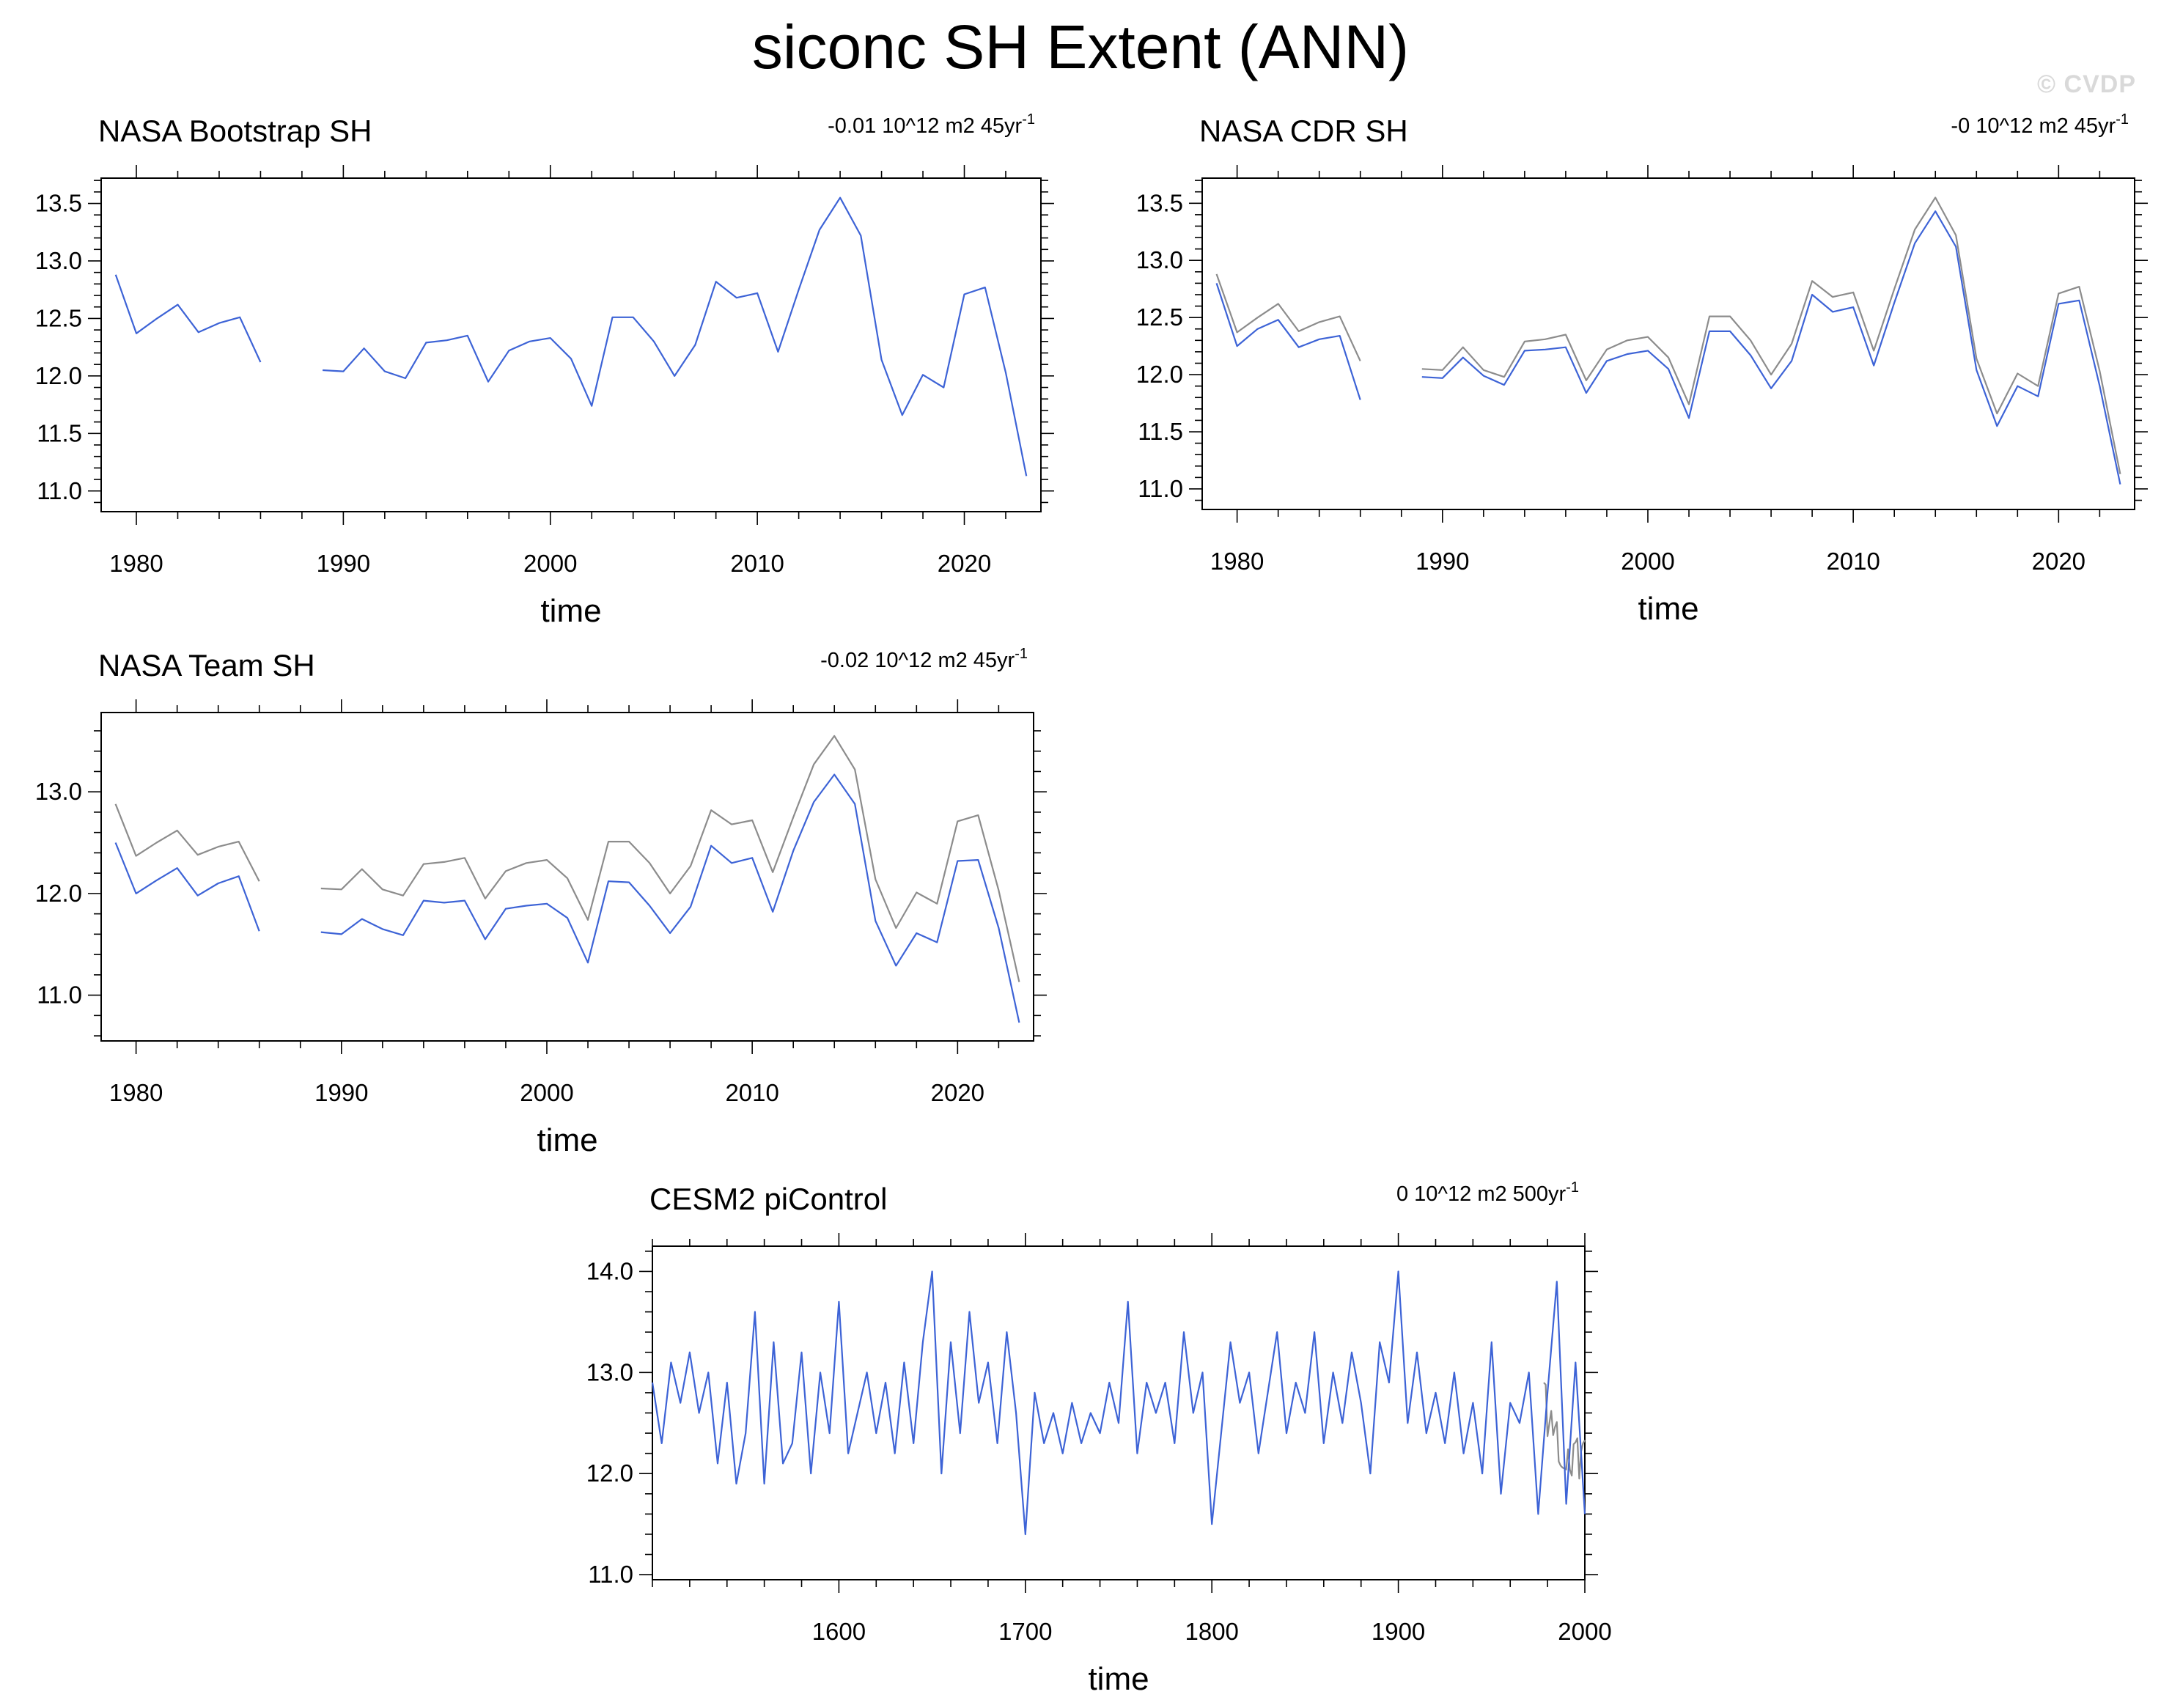 This screenshot has height=1708, width=2161. What do you see at coordinates (1211, 1632) in the screenshot?
I see `x-tick-label: 1800` at bounding box center [1211, 1632].